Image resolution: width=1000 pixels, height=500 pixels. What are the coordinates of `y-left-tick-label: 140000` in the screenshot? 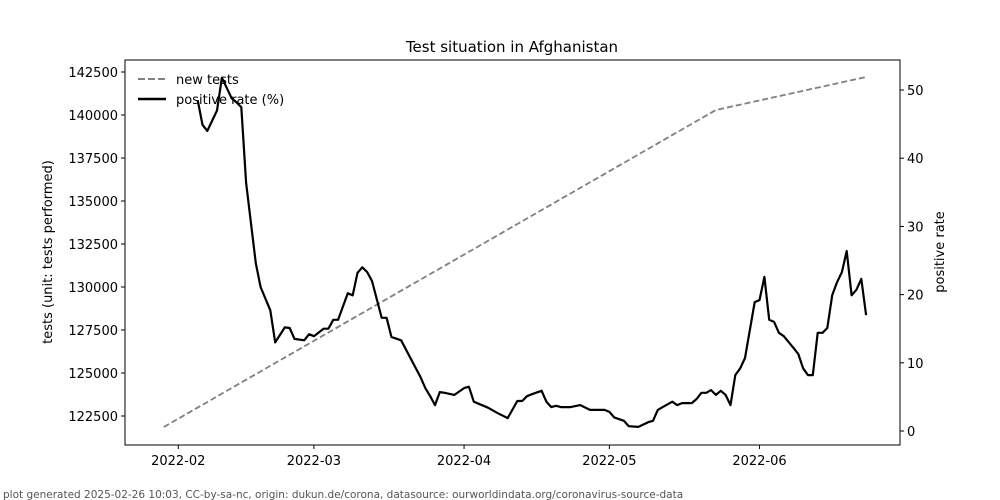 It's located at (93, 116).